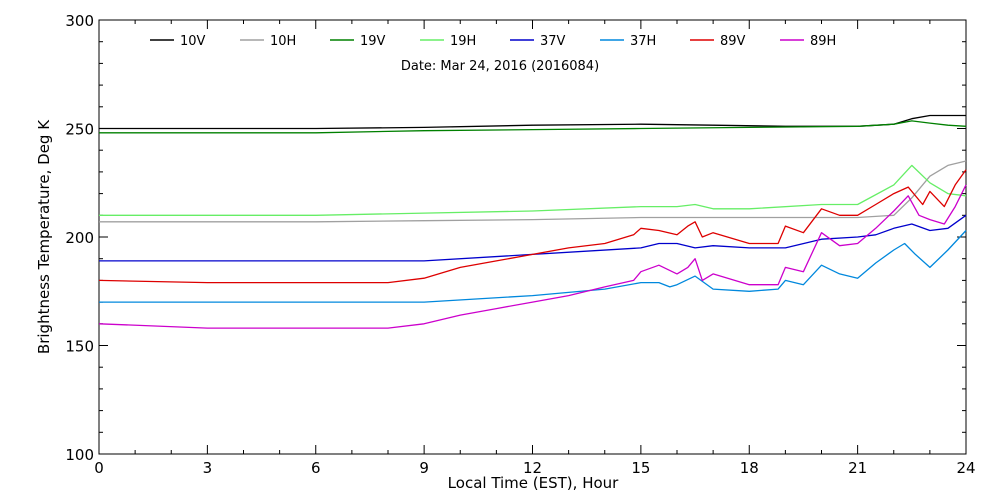 The width and height of the screenshot is (1000, 500). I want to click on series-line-10v, so click(532, 122).